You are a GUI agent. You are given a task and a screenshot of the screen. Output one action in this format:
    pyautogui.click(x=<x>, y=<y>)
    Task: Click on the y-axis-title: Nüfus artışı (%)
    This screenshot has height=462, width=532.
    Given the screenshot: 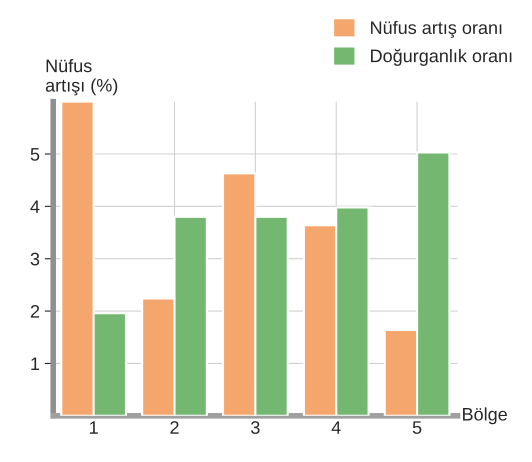 What is the action you would take?
    pyautogui.click(x=82, y=77)
    